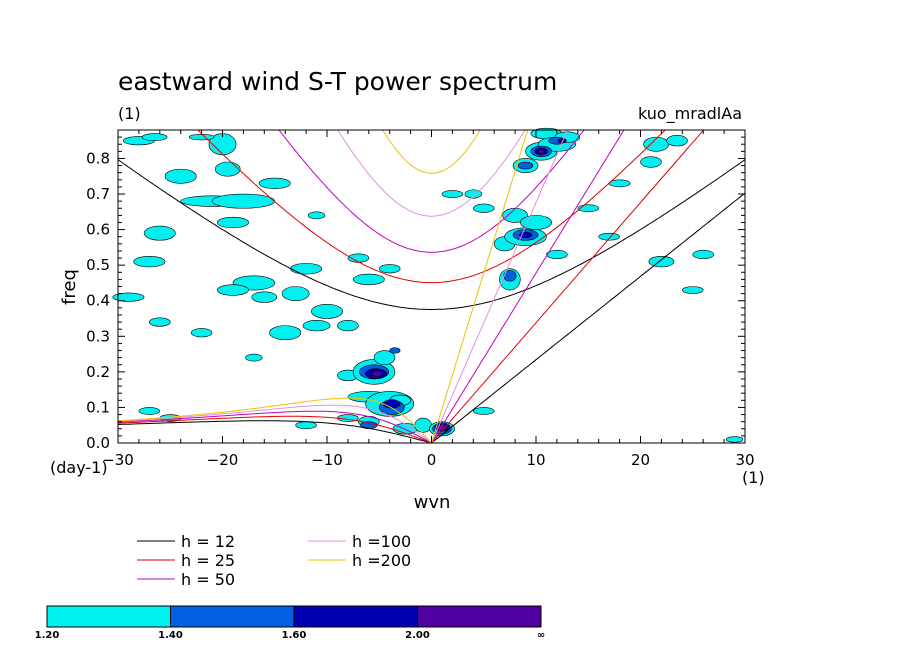 The image size is (904, 654). Describe the element at coordinates (79, 467) in the screenshot. I see `y-unit-label: (day-1)` at that location.